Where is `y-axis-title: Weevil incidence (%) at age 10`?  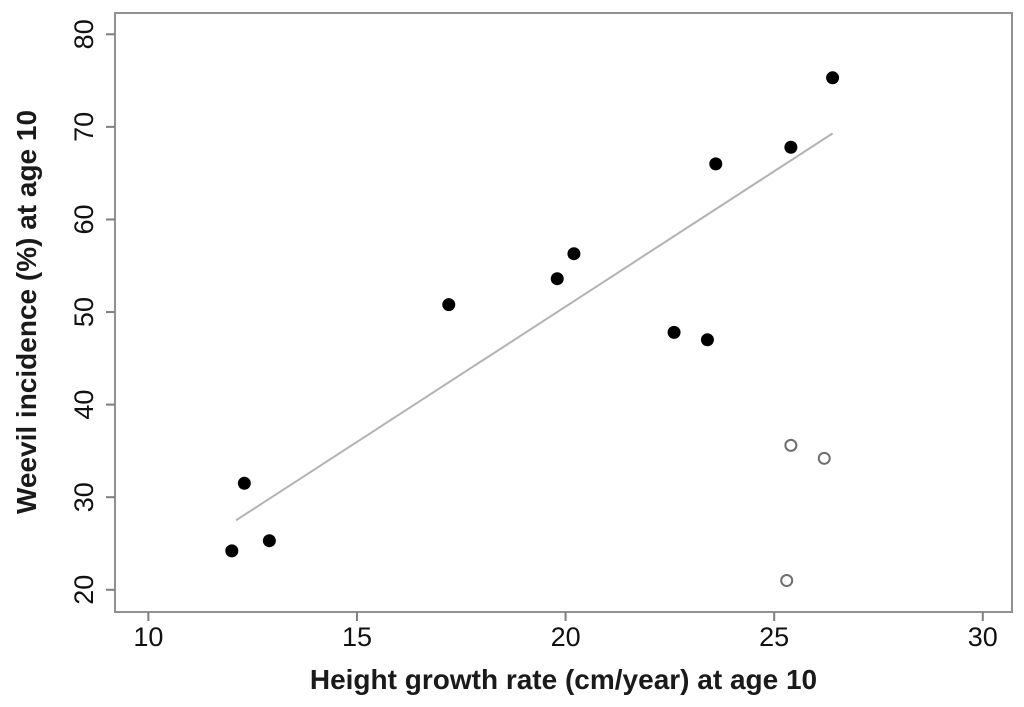 y-axis-title: Weevil incidence (%) at age 10 is located at coordinates (26, 312).